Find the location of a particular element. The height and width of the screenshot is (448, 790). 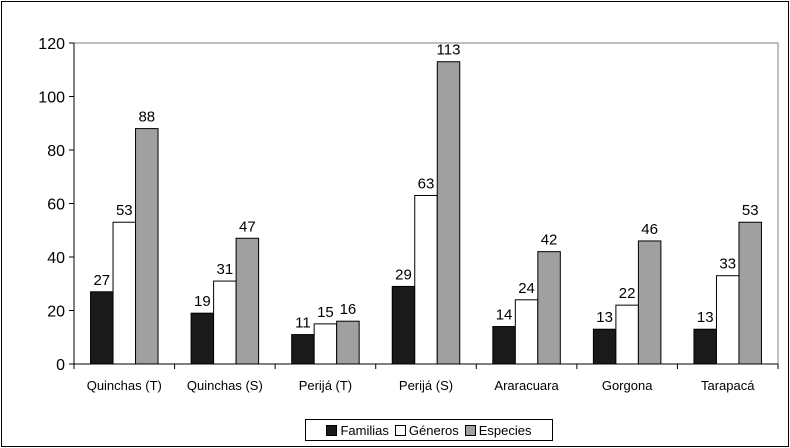

x-tick-label: Quinchas (S) is located at coordinates (225, 385).